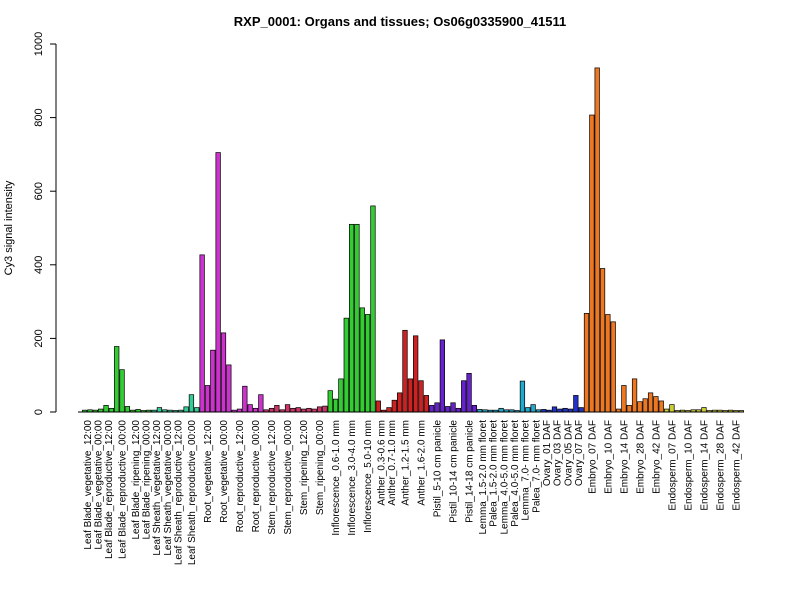 The height and width of the screenshot is (600, 800). What do you see at coordinates (368, 476) in the screenshot?
I see `x-tick-label: Inflorescence_5.0-10 mm` at bounding box center [368, 476].